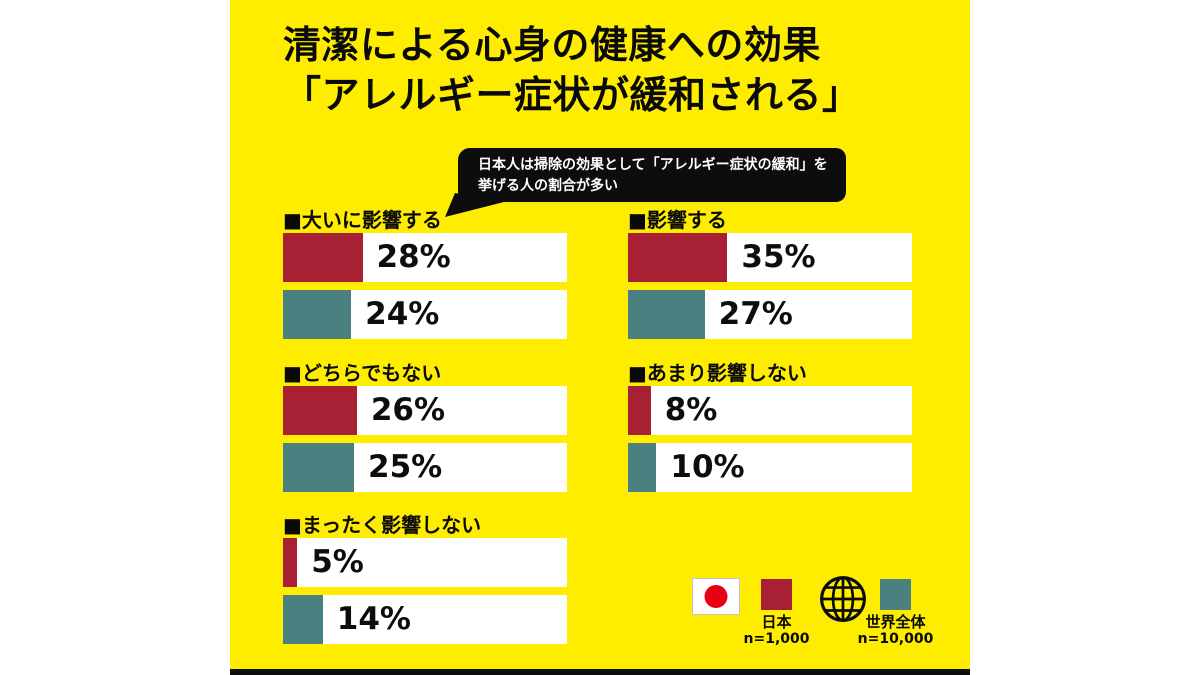 The width and height of the screenshot is (1200, 675). What do you see at coordinates (691, 410) in the screenshot?
I see `bar-value: 8%` at bounding box center [691, 410].